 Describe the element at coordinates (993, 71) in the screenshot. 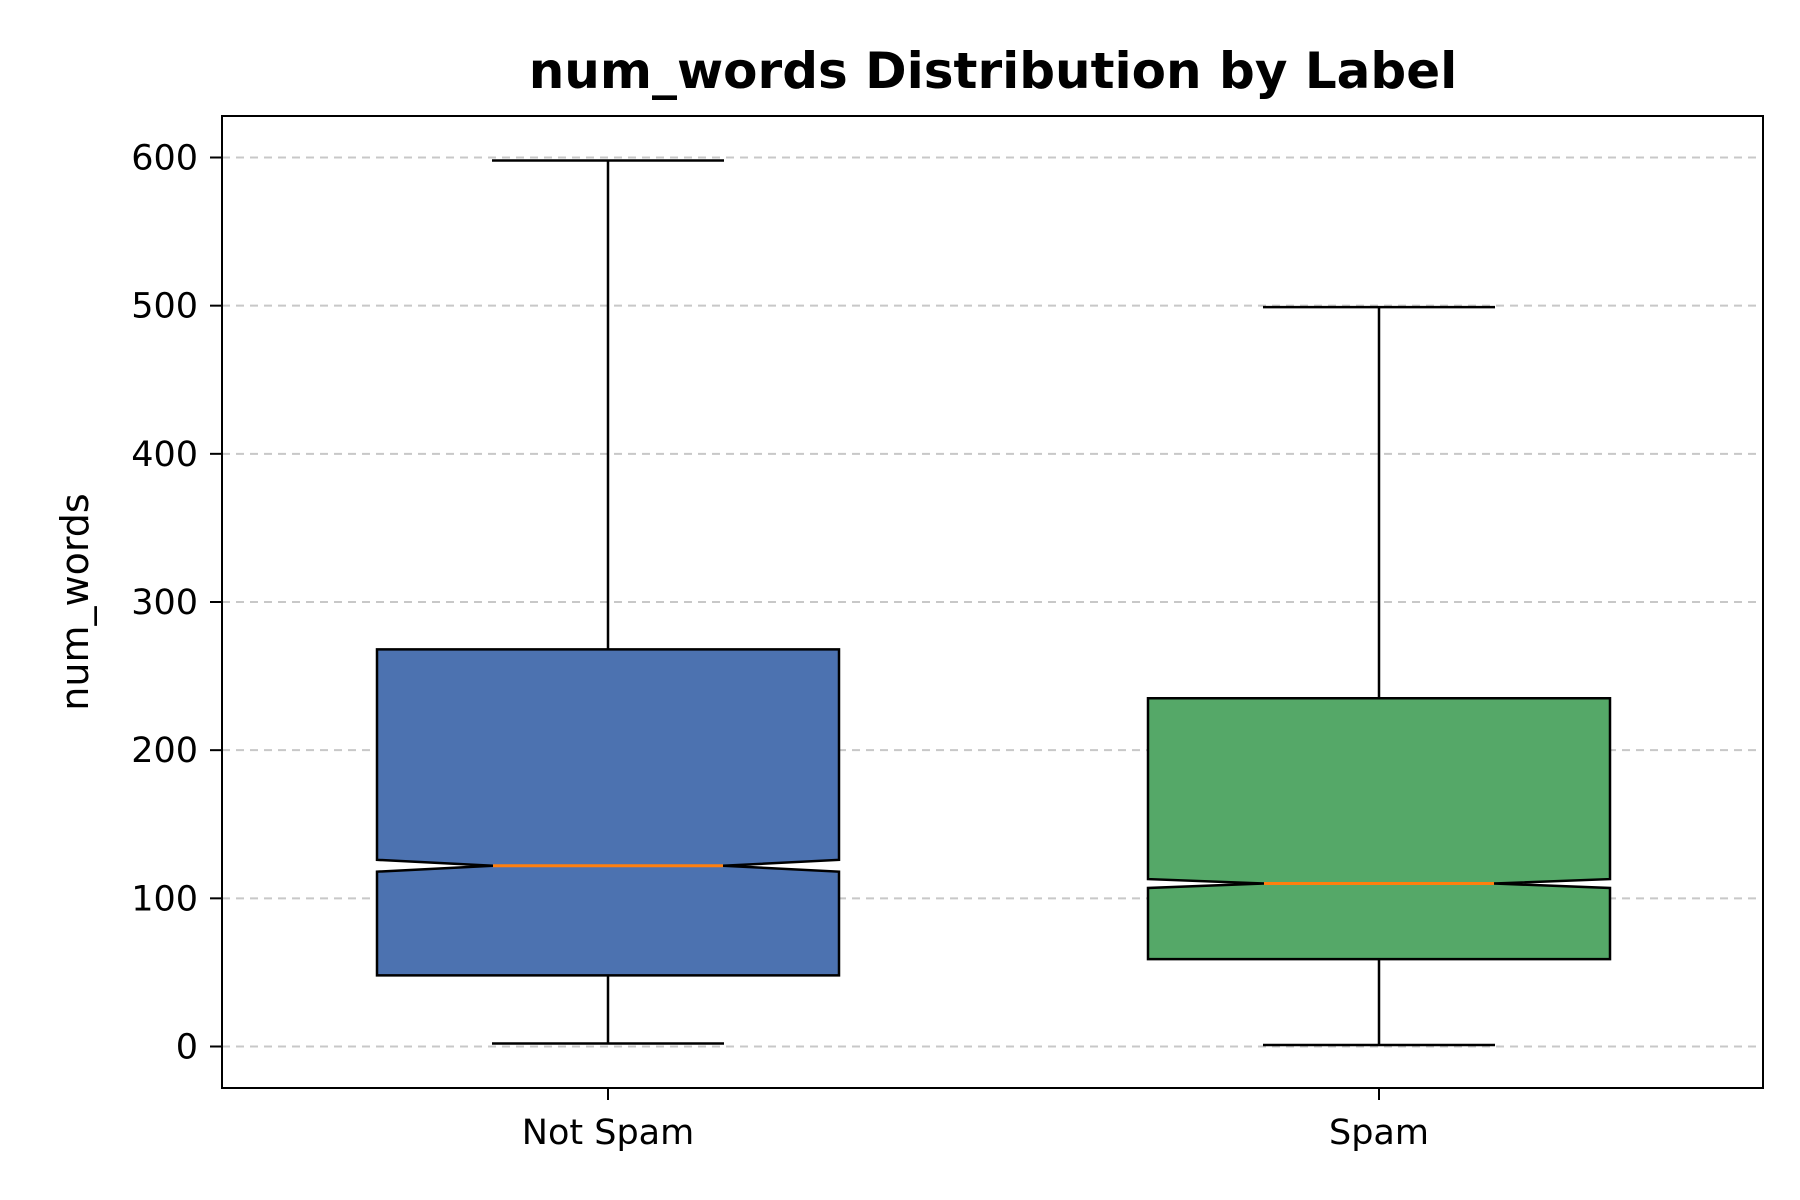

I see `chart-title: num_words Distribution by Label` at that location.